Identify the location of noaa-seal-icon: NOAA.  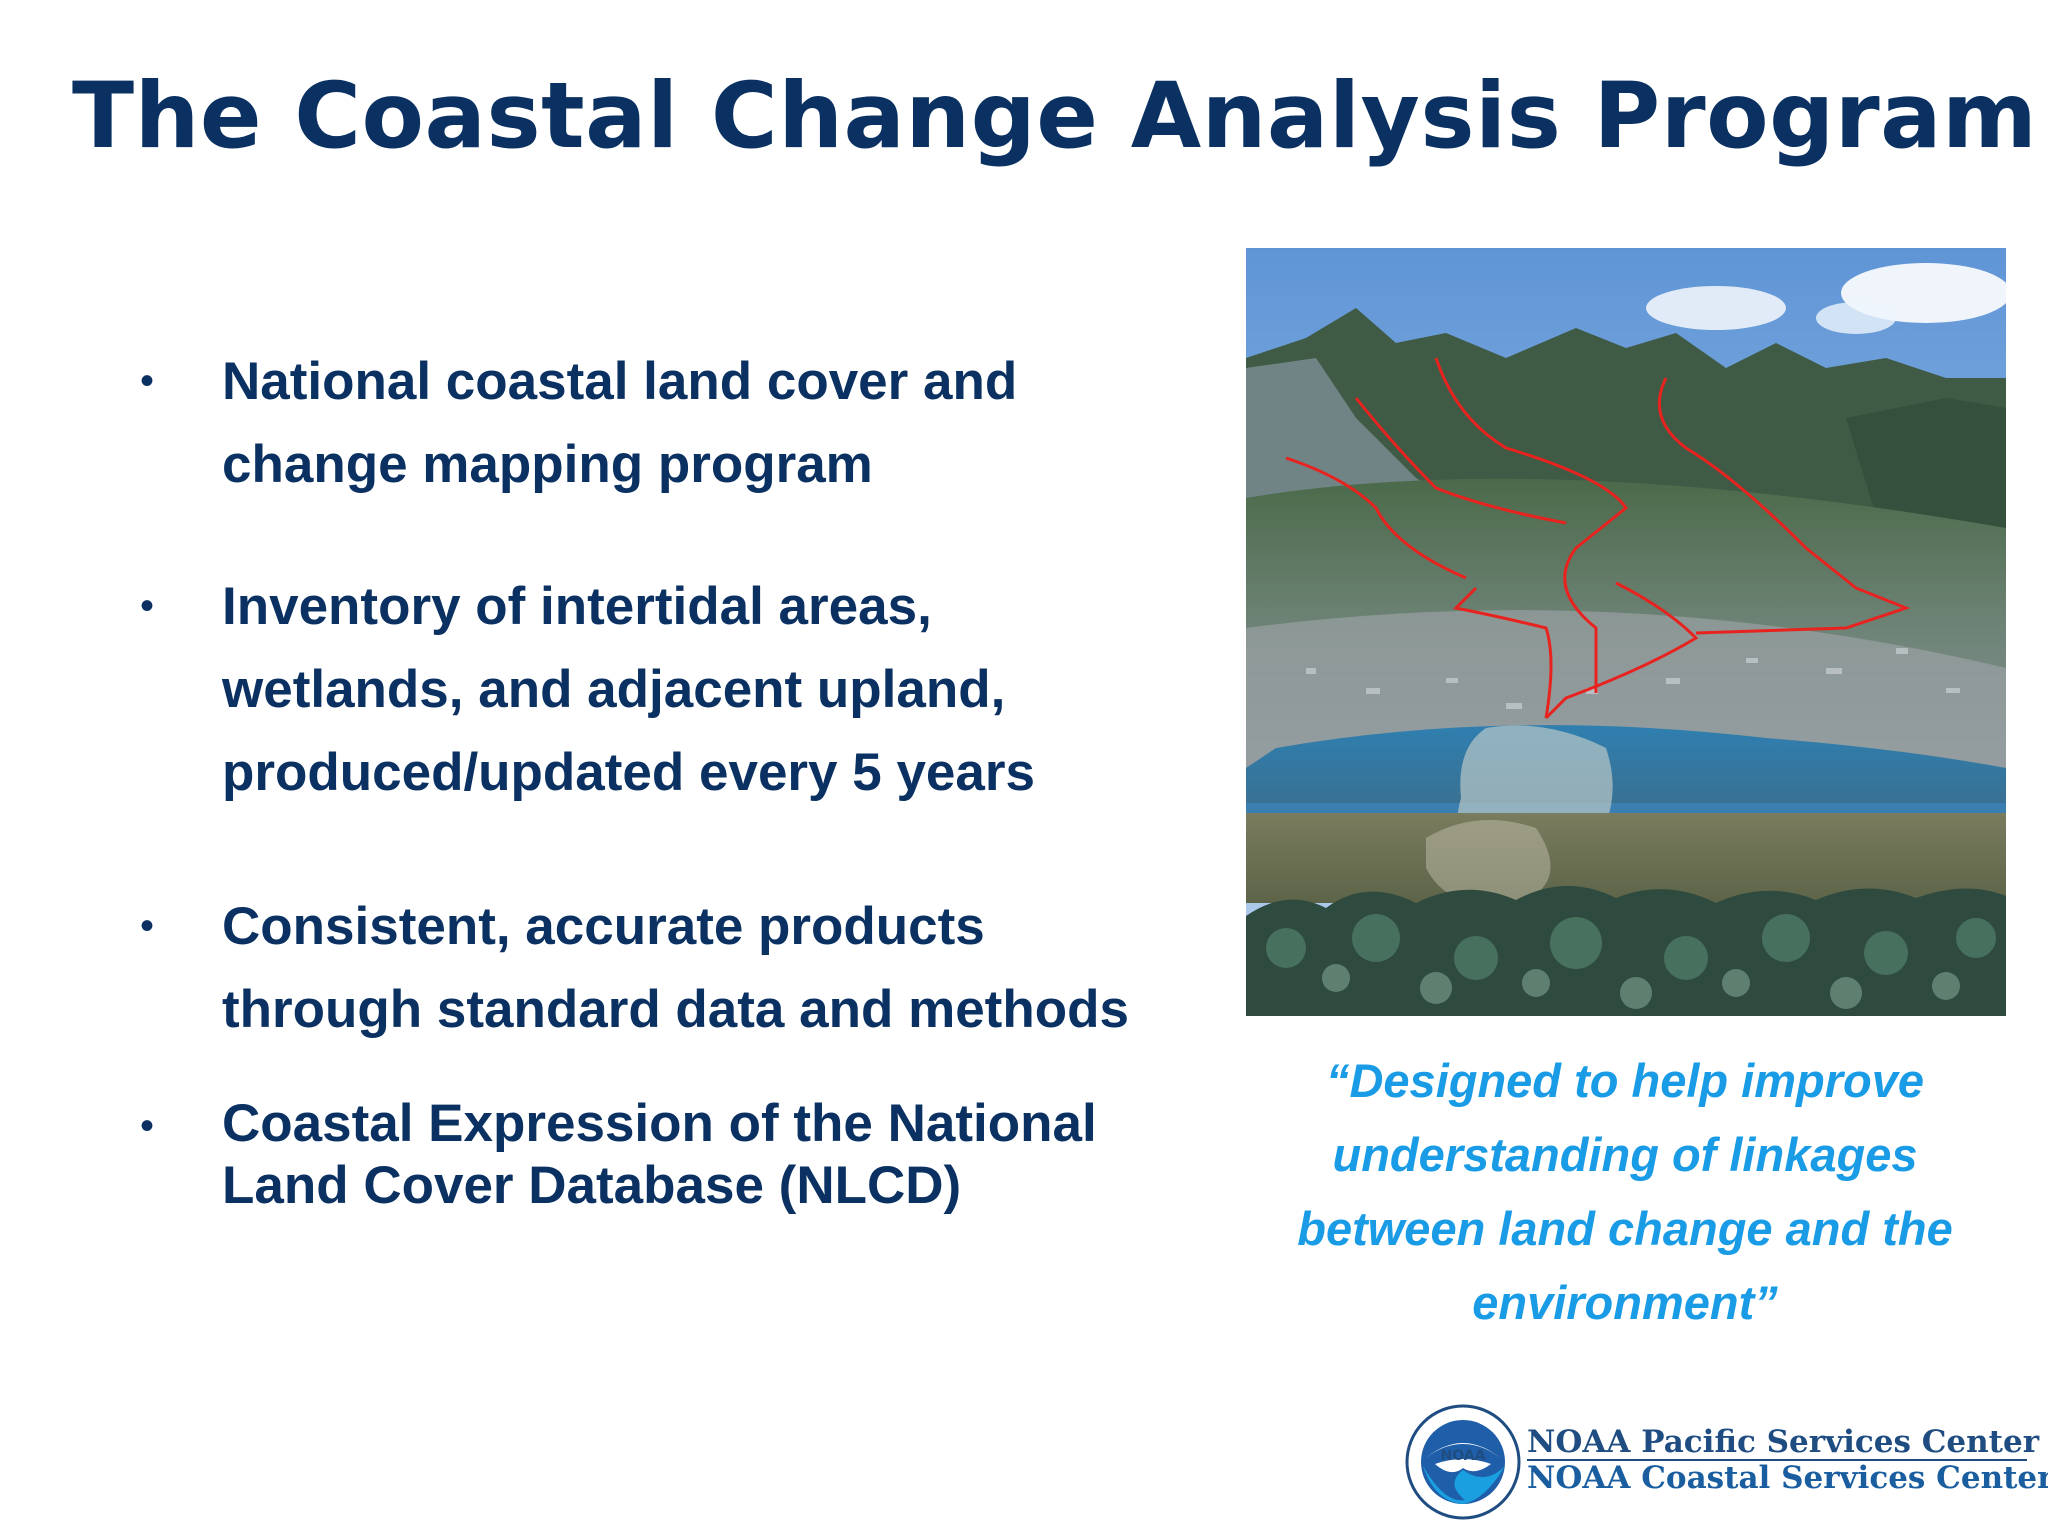
(1463, 1462).